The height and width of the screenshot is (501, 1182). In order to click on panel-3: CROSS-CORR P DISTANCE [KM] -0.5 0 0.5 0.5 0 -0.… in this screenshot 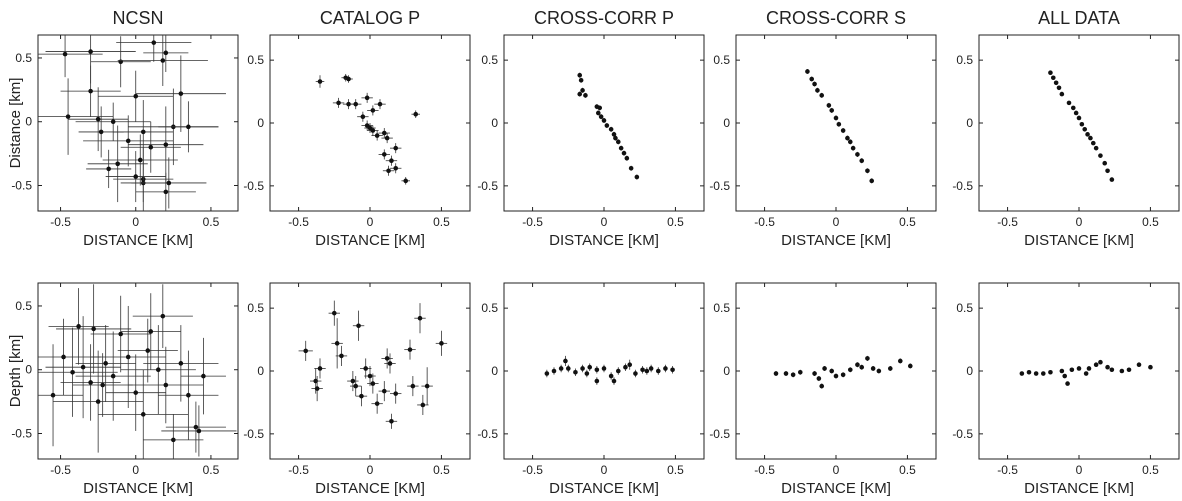, I will do `click(591, 128)`.